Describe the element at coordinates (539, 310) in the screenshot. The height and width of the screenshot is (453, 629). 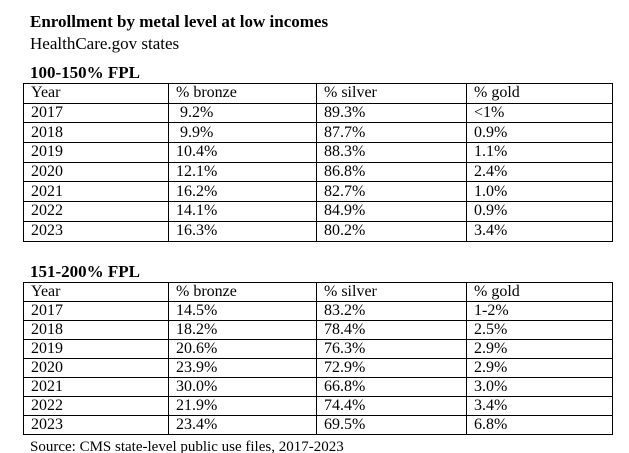
I see `cell-gold: 1-2%` at that location.